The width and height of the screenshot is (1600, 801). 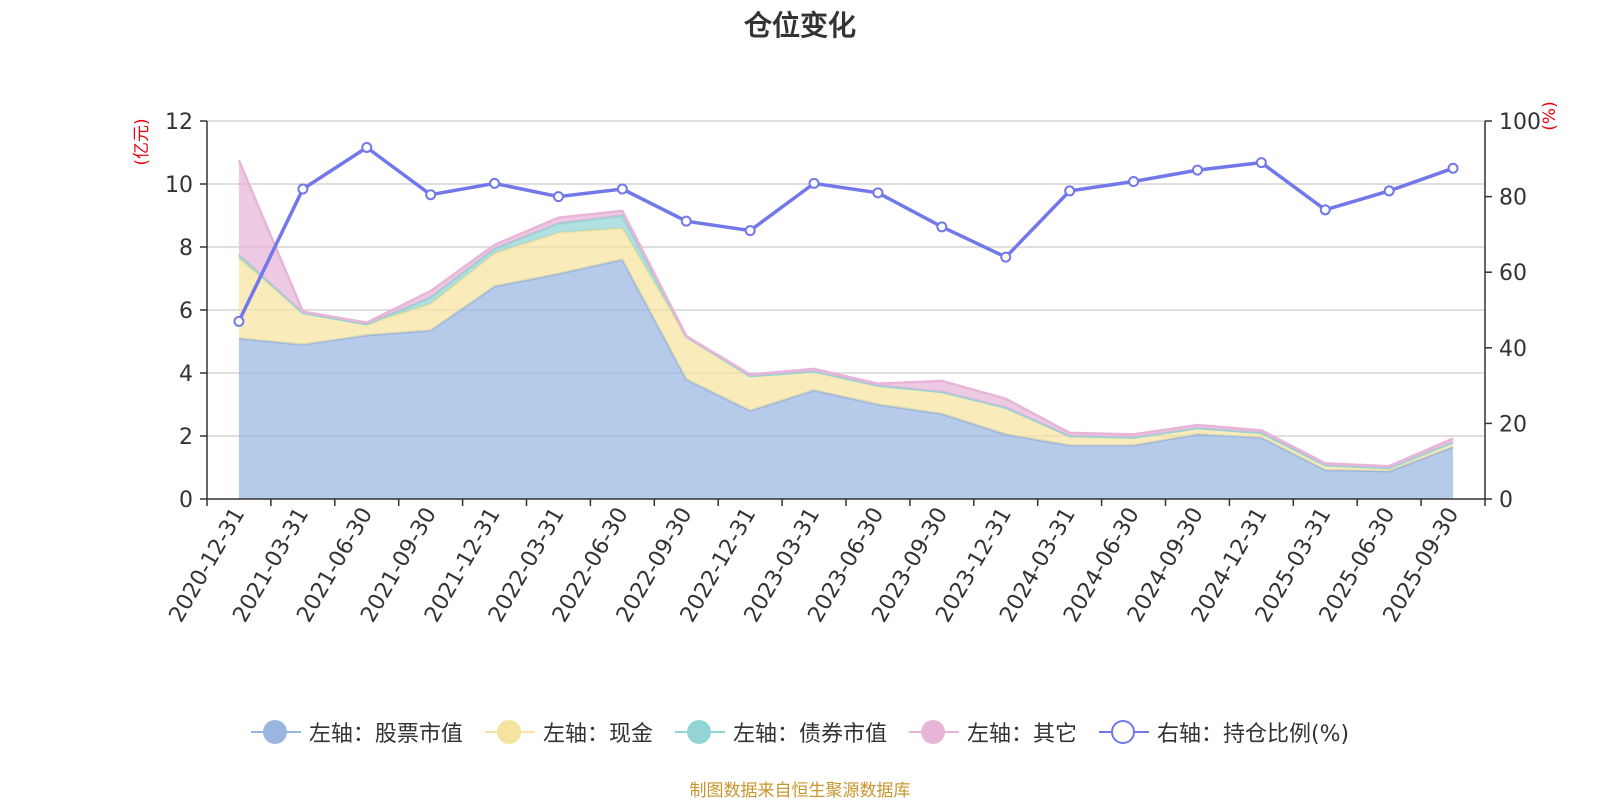 I want to click on legend: 左轴：股票市值 左轴：现金 左轴：债券市值 左轴：其它 右轴：持仓比例(%), so click(x=800, y=732).